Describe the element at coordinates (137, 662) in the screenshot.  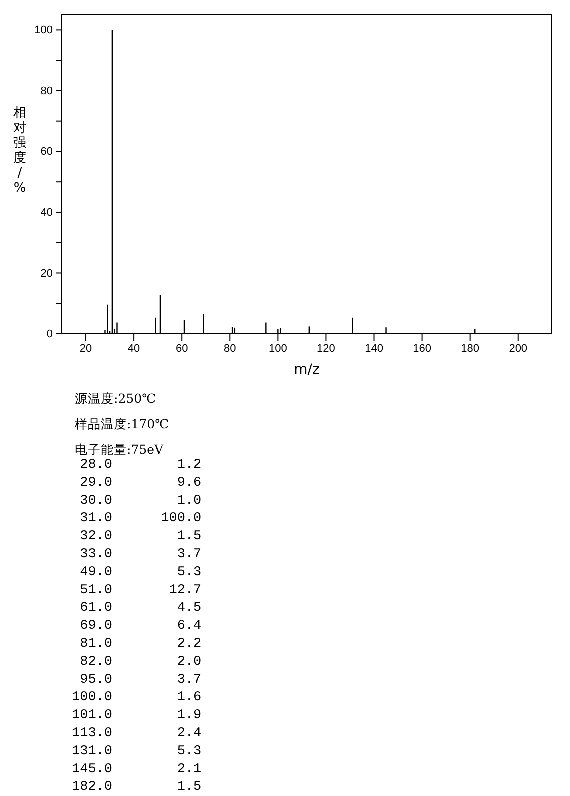
I see `text: 82.0 2.0` at that location.